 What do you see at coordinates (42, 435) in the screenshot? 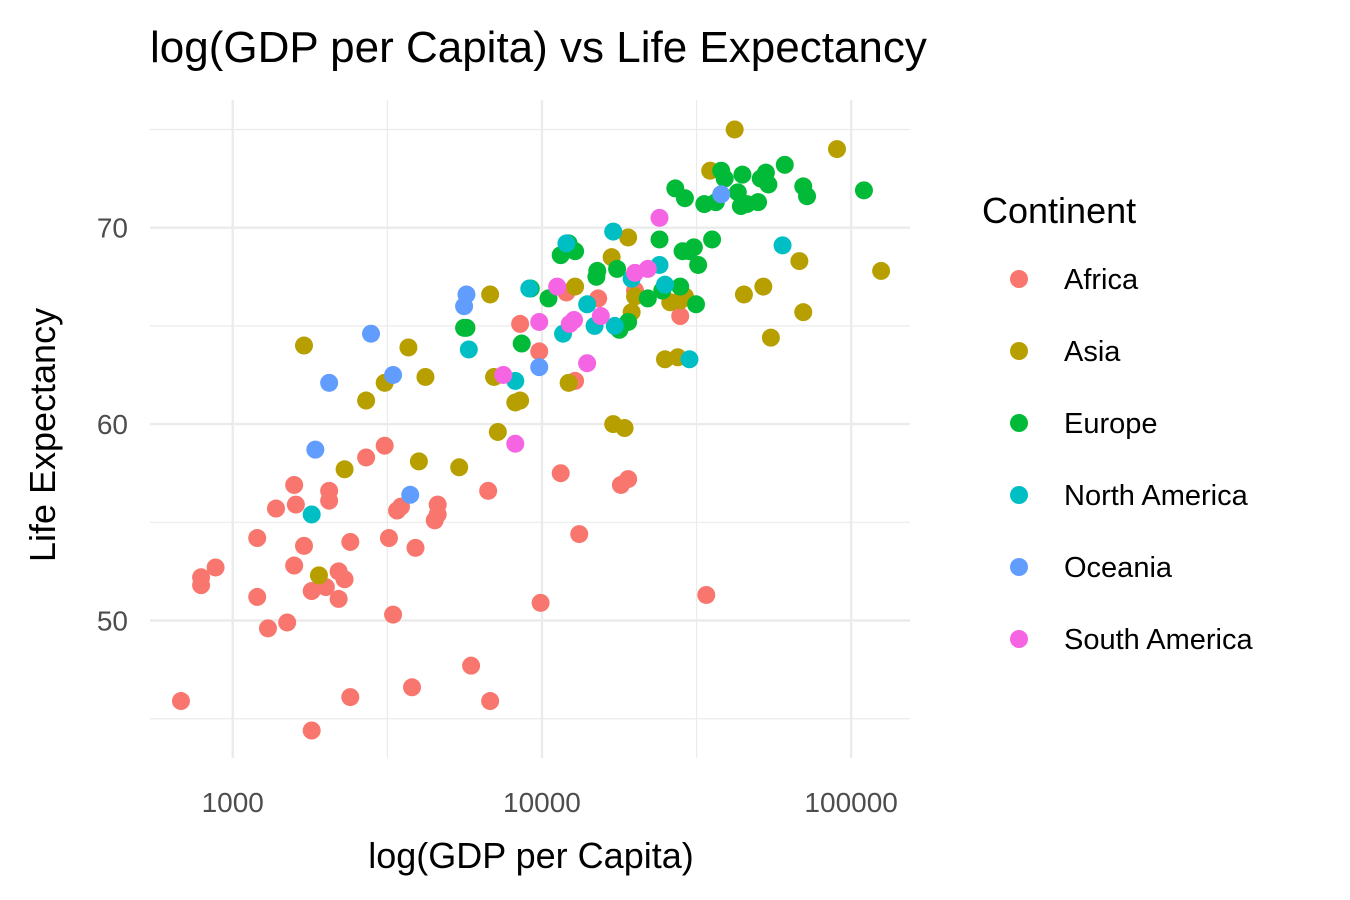
I see `y-axis-title: Life Expectancy` at bounding box center [42, 435].